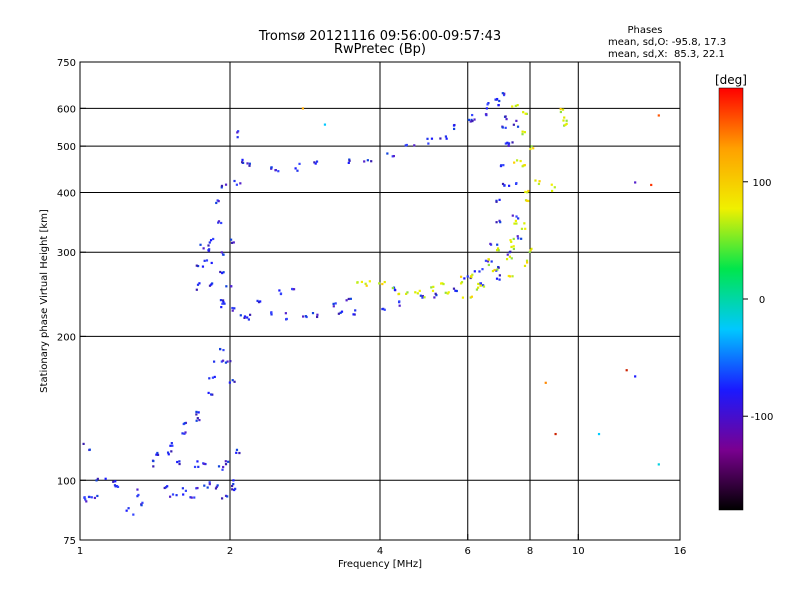 The image size is (800, 600). What do you see at coordinates (667, 42) in the screenshot?
I see `phase-stats-o: mean, sd,O: -95.8, 17.3` at bounding box center [667, 42].